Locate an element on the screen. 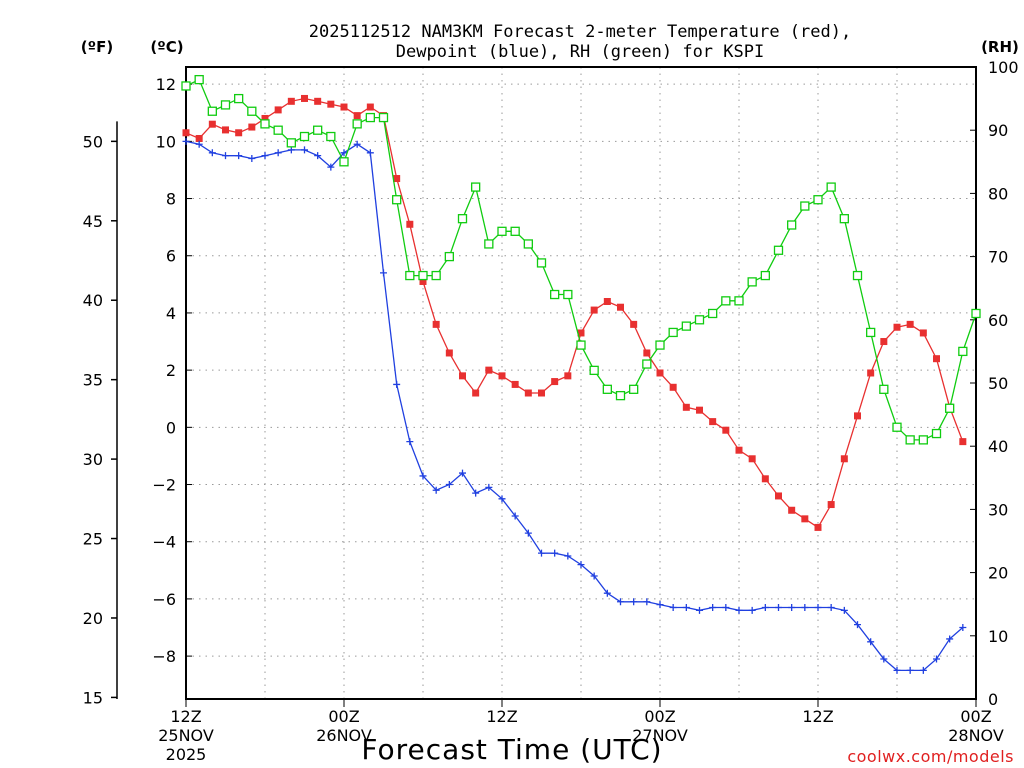  x-tick-label-time: 00Z is located at coordinates (343, 716).